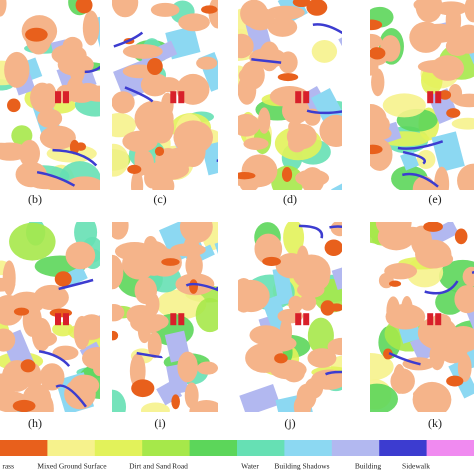  I want to click on building-region, so click(209, 157).